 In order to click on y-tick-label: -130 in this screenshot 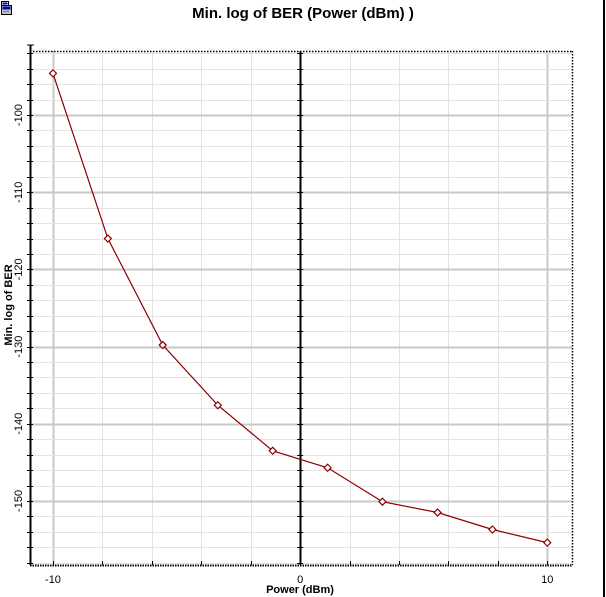, I will do `click(19, 347)`.